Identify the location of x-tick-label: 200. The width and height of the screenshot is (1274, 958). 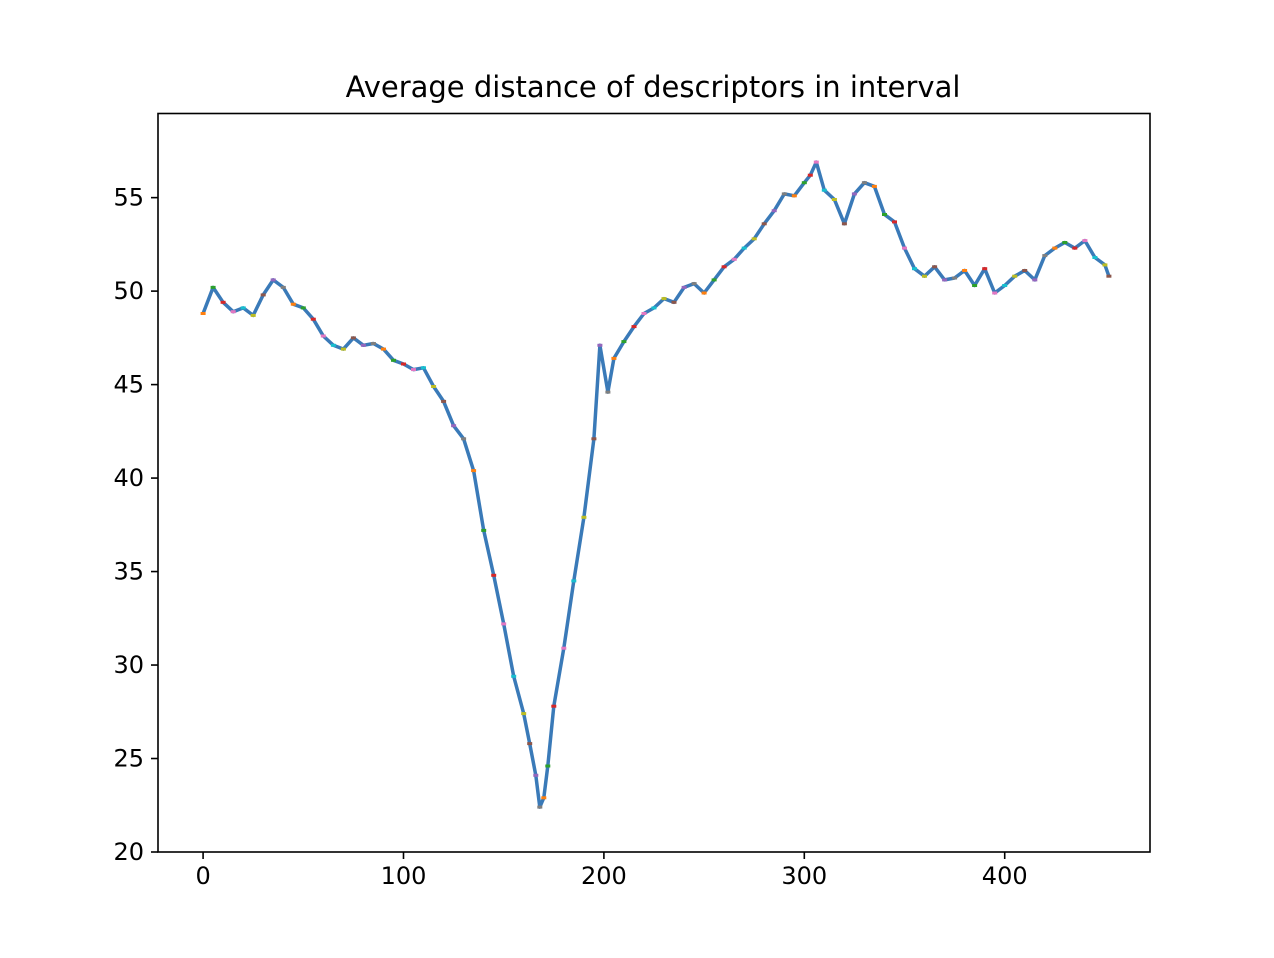
(604, 876).